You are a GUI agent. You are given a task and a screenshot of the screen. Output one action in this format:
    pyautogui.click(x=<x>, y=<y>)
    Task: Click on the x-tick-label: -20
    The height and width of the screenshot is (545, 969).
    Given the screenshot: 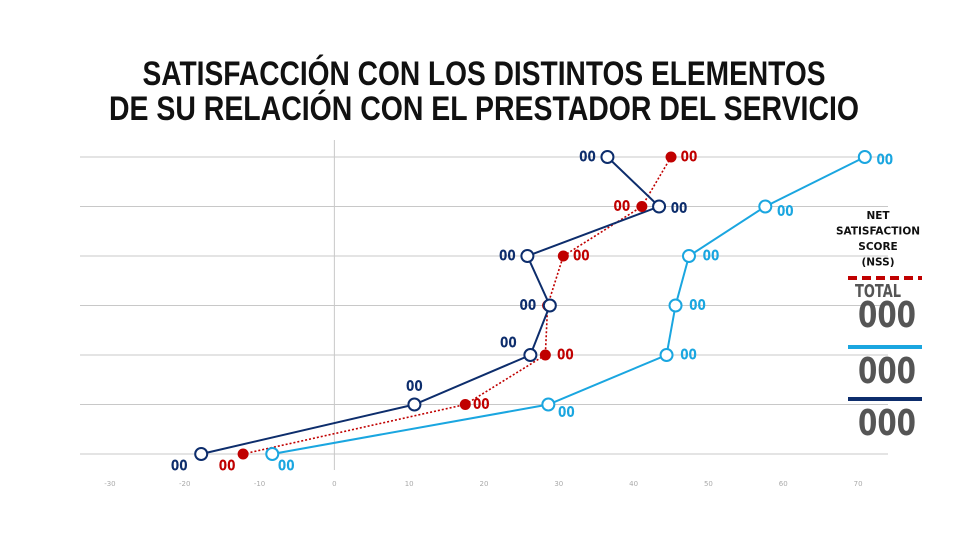 What is the action you would take?
    pyautogui.click(x=184, y=484)
    